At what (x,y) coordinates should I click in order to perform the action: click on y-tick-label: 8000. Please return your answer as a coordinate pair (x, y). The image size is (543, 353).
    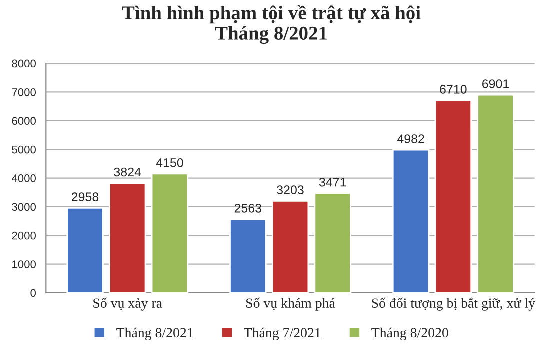
    Looking at the image, I should click on (24, 64).